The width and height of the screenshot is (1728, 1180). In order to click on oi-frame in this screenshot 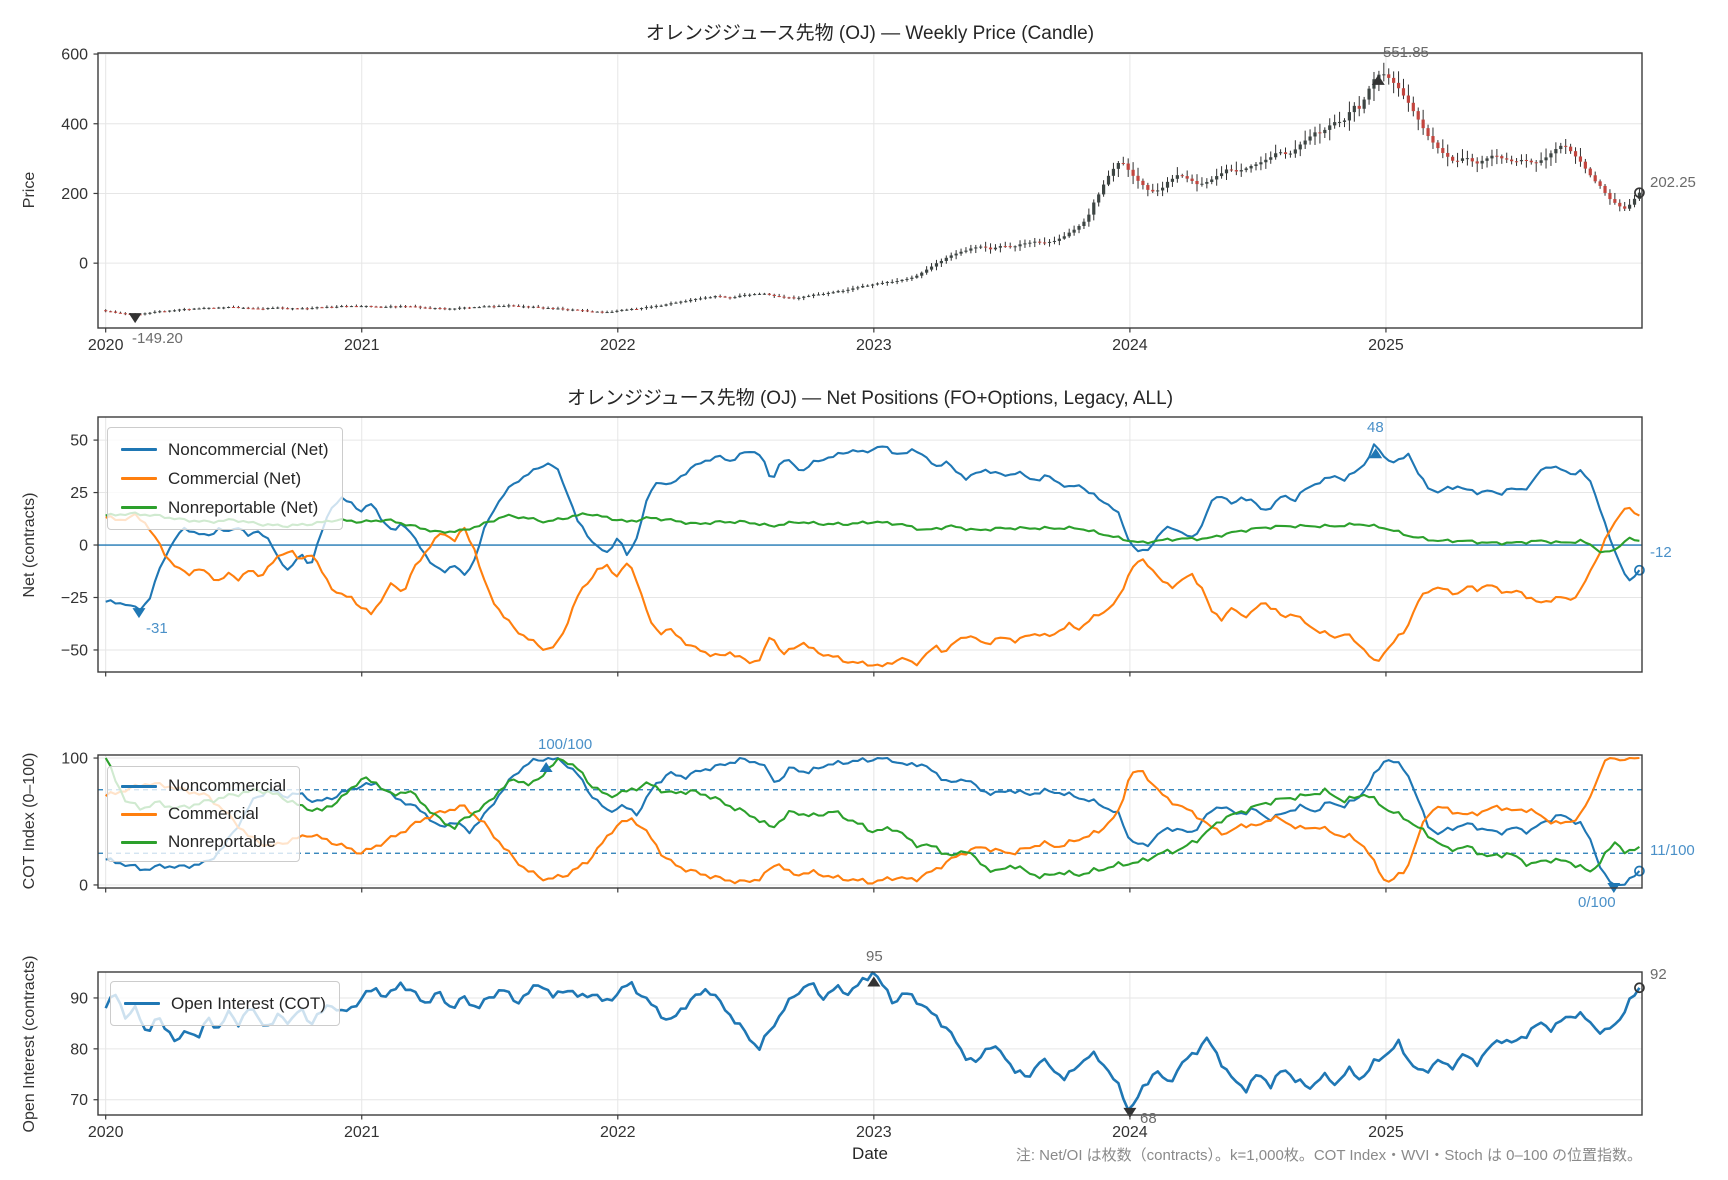, I will do `click(870, 1043)`.